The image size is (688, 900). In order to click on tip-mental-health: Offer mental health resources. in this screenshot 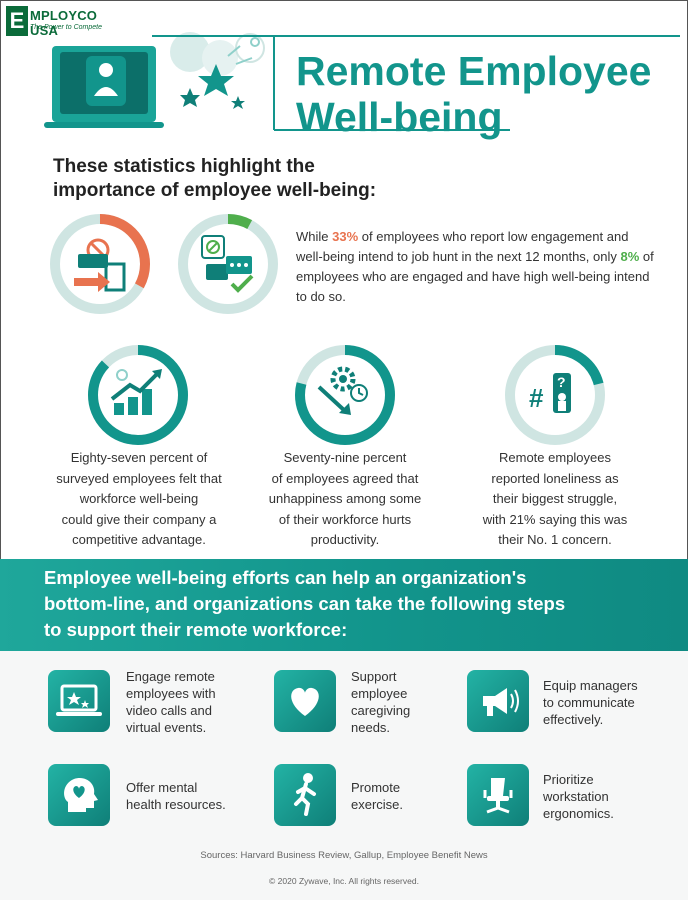, I will do `click(176, 796)`.